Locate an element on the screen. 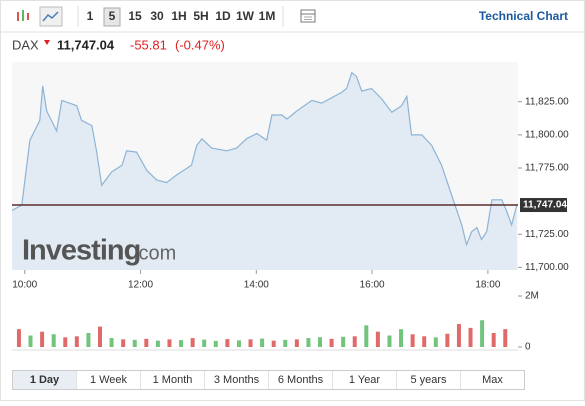 This screenshot has width=585, height=406. x-tick-label: 10:00 is located at coordinates (24, 285).